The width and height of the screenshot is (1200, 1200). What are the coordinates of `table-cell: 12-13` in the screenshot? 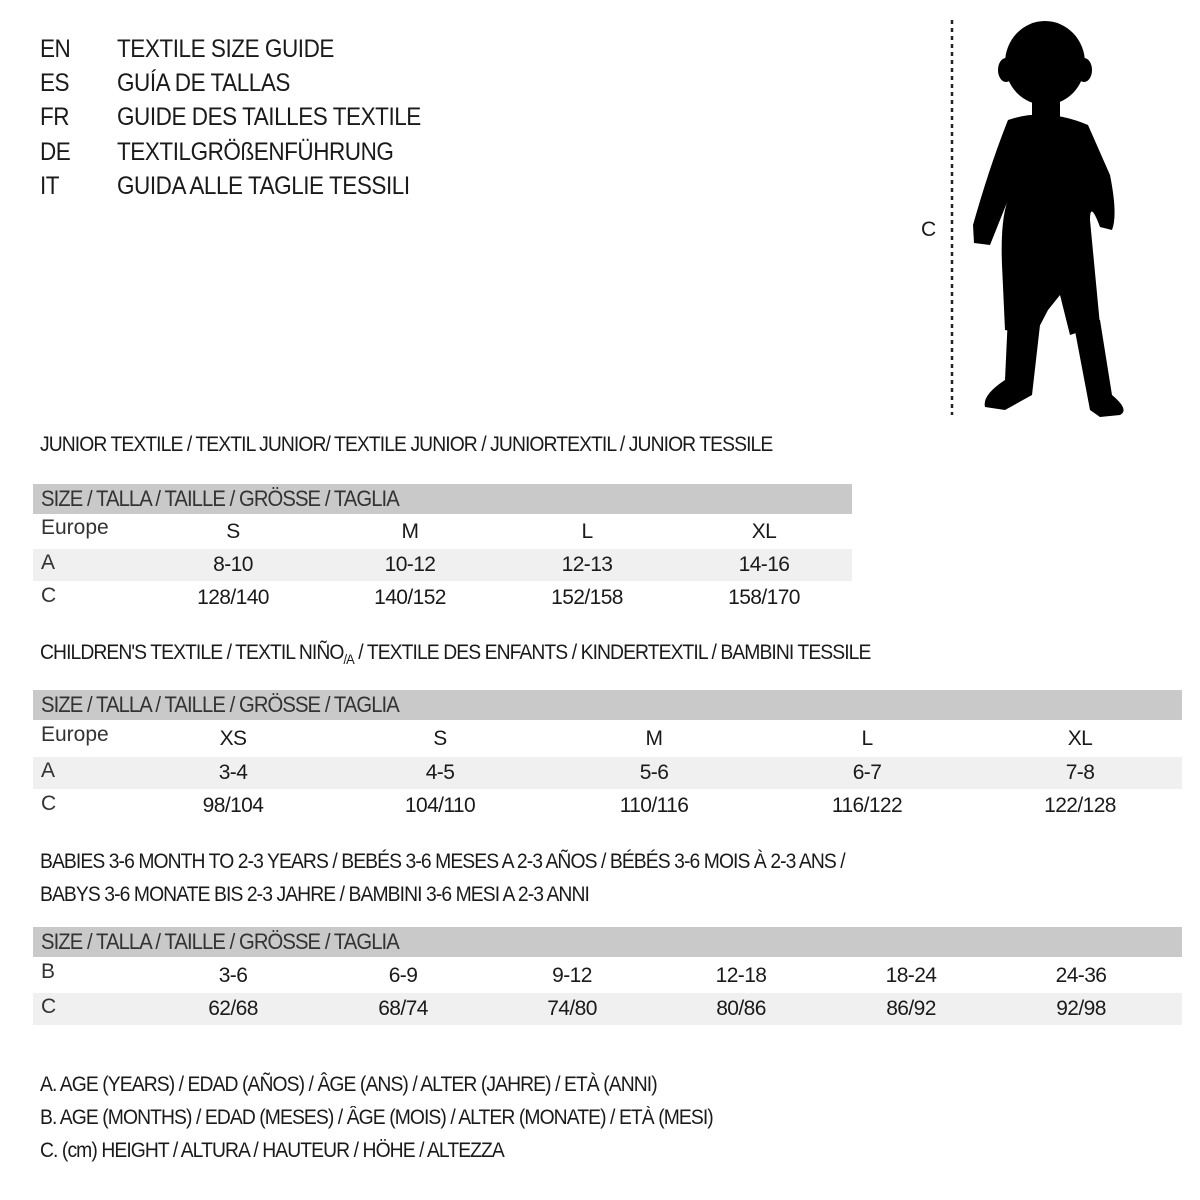 It's located at (587, 564).